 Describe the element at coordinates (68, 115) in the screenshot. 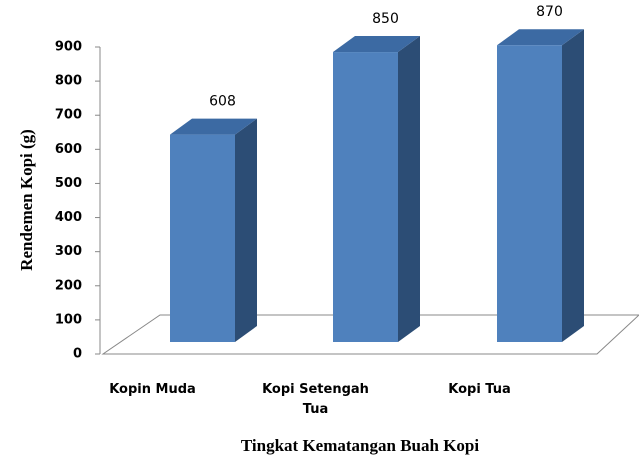

I see `y-tick-label: 700` at that location.